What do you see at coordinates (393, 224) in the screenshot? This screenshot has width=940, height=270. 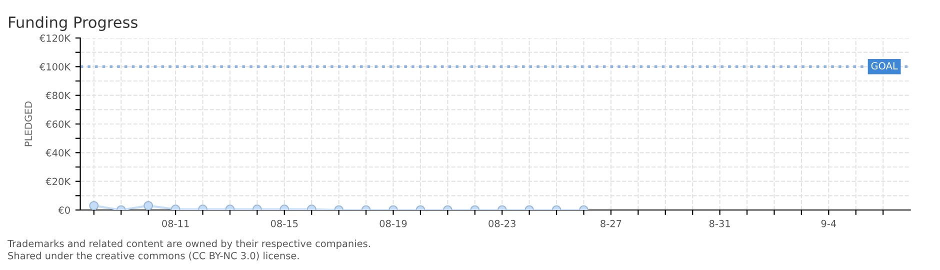 I see `x-tick-label: 08-19` at bounding box center [393, 224].